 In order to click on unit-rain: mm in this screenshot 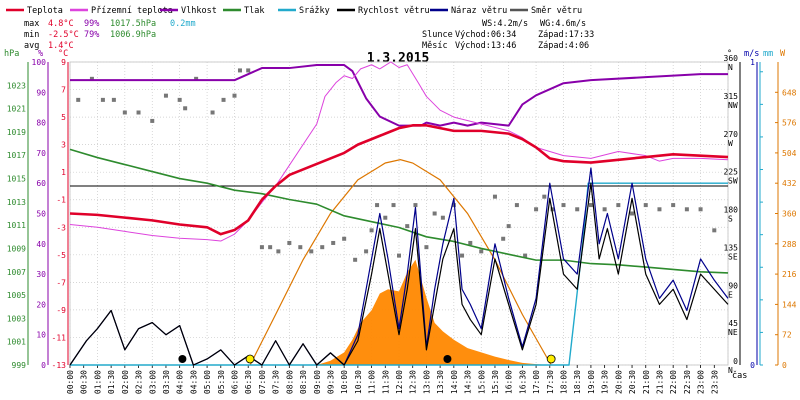, I will do `click(768, 54)`.